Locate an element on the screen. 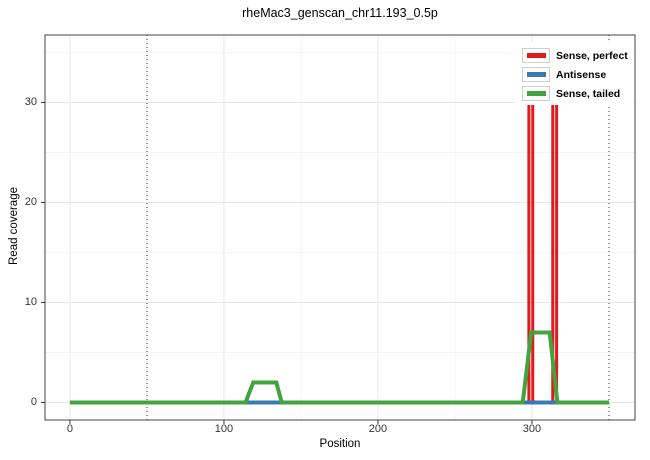 The height and width of the screenshot is (460, 650). x-tick-label: 0 is located at coordinates (69, 429).